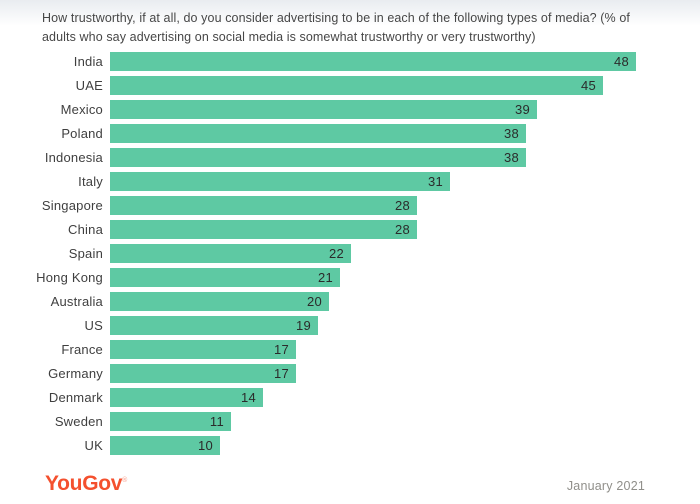  I want to click on bar: 22, so click(230, 253).